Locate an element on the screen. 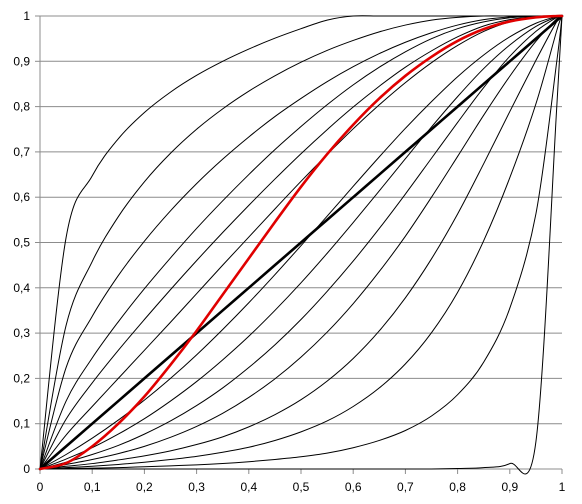 This screenshot has width=582, height=504. x-tick-label: 1 is located at coordinates (562, 487).